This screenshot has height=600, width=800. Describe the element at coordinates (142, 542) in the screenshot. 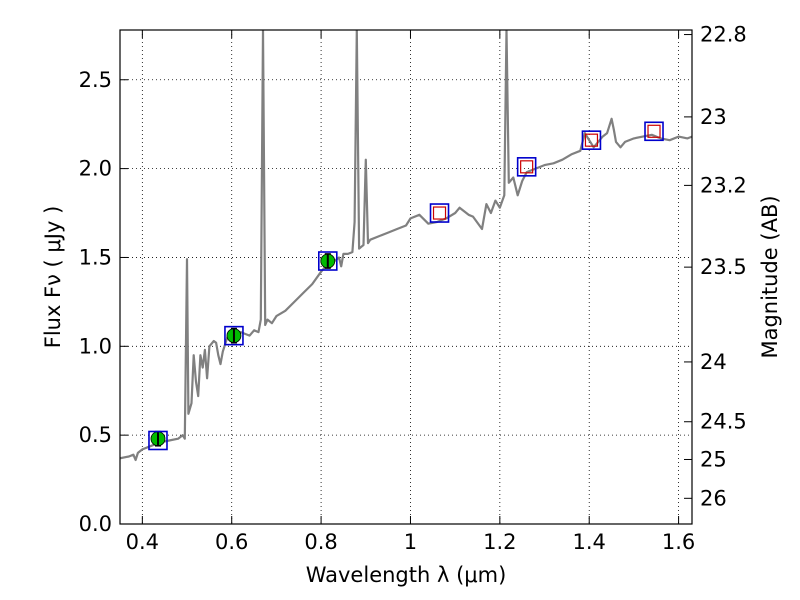

I see `x-tick-label: 0.4` at that location.